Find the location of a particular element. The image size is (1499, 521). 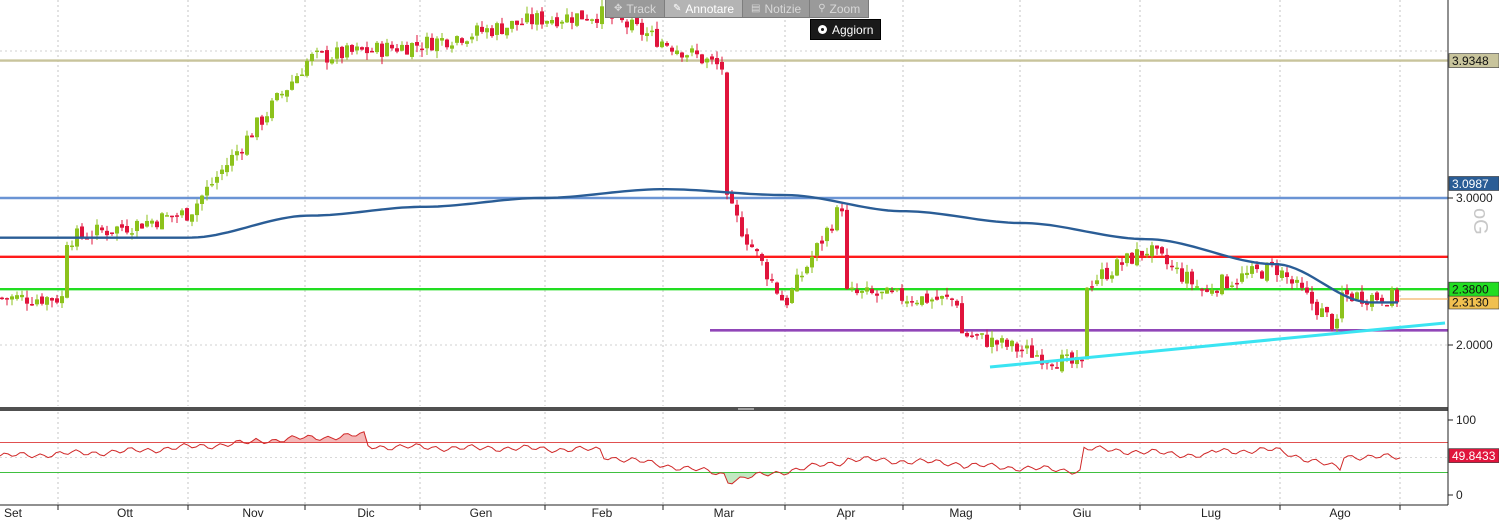

news-button: ▤ Notizie is located at coordinates (777, 8).